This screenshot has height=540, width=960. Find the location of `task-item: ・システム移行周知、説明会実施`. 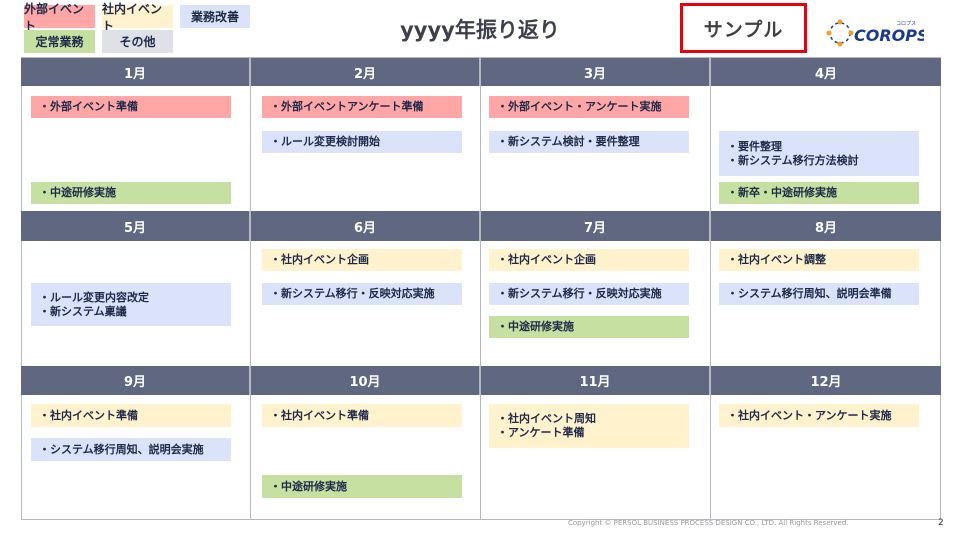

task-item: ・システム移行周知、説明会実施 is located at coordinates (131, 449).